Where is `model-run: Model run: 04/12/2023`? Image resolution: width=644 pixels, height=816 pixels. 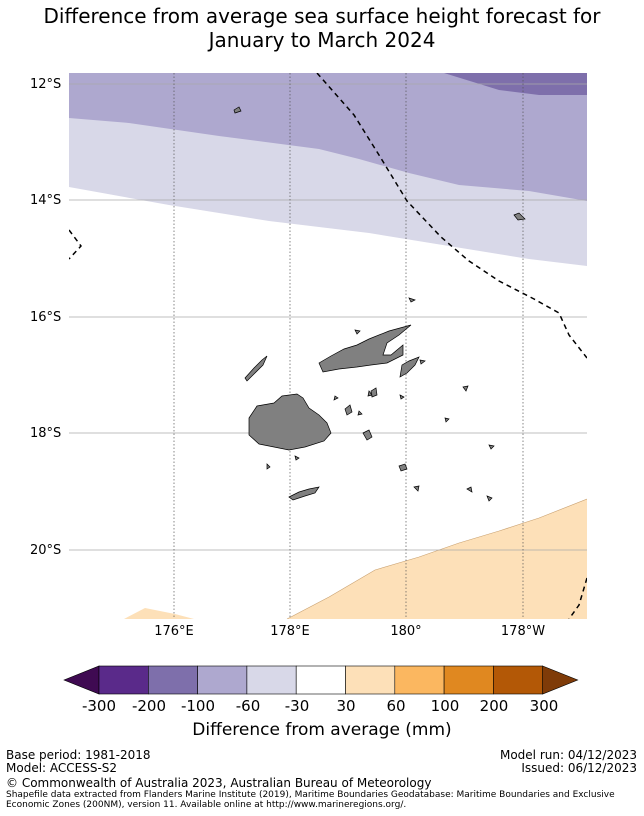
model-run: Model run: 04/12/2023 is located at coordinates (568, 755).